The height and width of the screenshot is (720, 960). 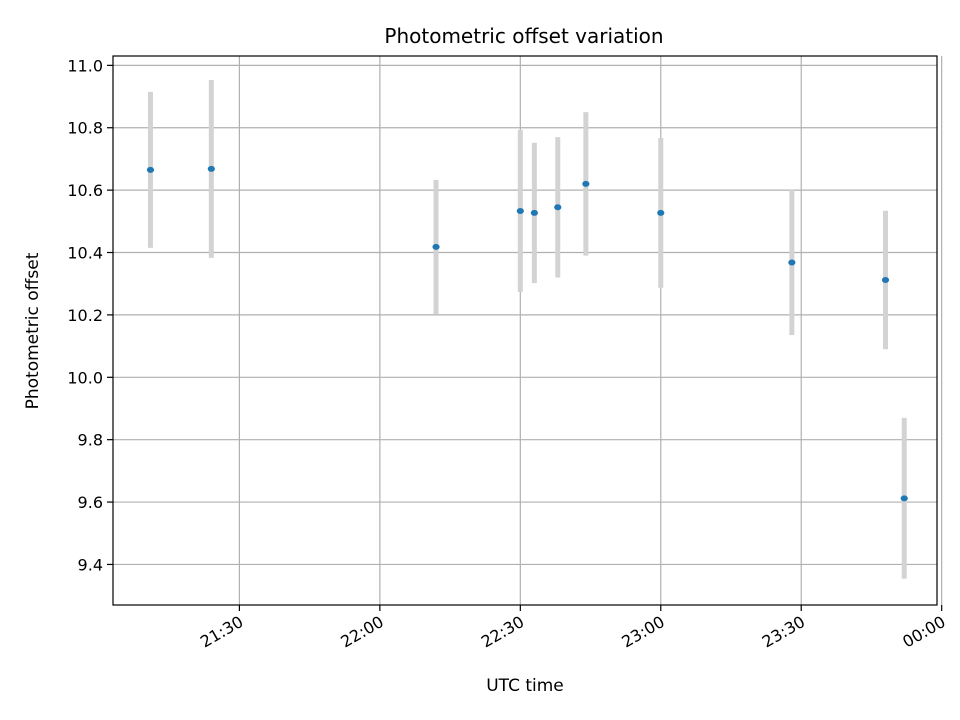 What do you see at coordinates (573, 628) in the screenshot?
I see `x-axis-ticks: 21:30 22:00 22:30 23:00 23:30 00:00` at bounding box center [573, 628].